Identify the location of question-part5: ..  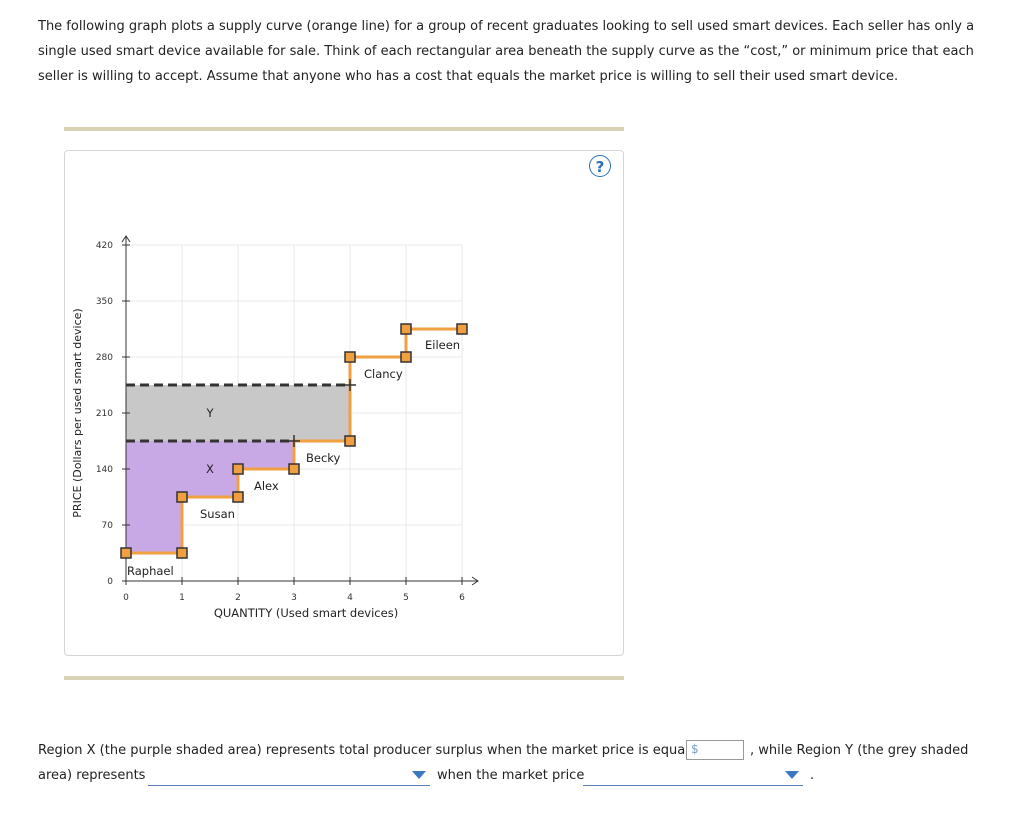
(812, 775).